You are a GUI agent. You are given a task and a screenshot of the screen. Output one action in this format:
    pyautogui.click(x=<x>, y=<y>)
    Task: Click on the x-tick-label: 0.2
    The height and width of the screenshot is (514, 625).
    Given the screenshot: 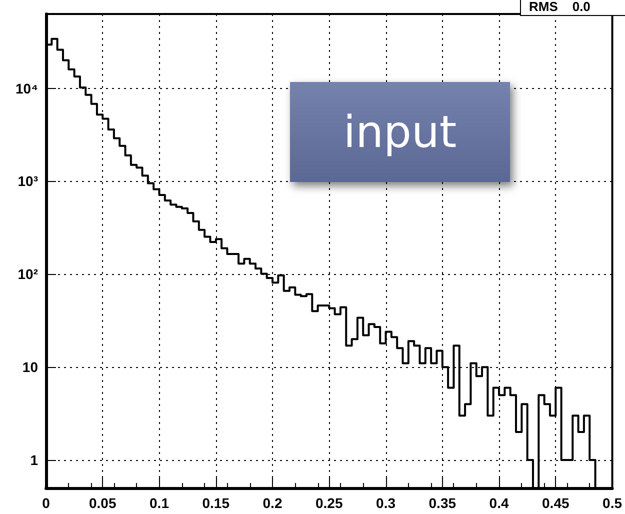 What is the action you would take?
    pyautogui.click(x=272, y=503)
    